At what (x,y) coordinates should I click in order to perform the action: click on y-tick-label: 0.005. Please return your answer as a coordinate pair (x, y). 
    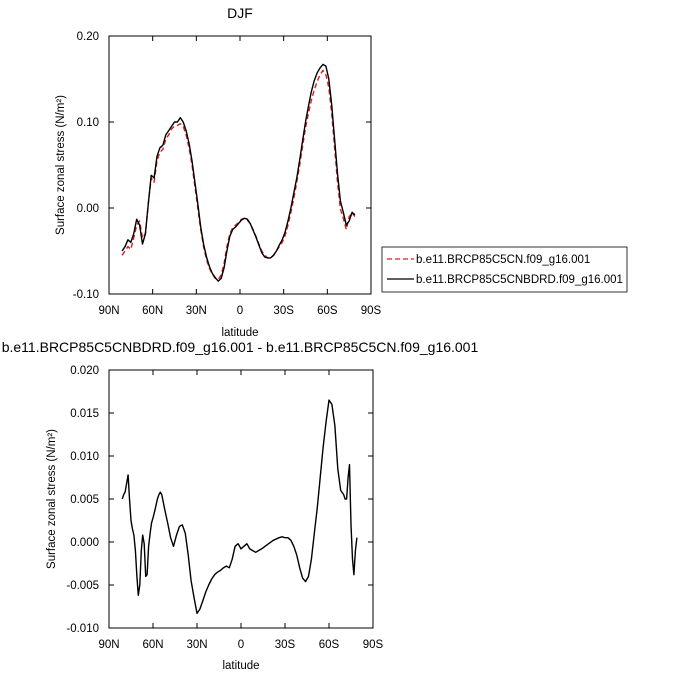
    Looking at the image, I should click on (84, 500).